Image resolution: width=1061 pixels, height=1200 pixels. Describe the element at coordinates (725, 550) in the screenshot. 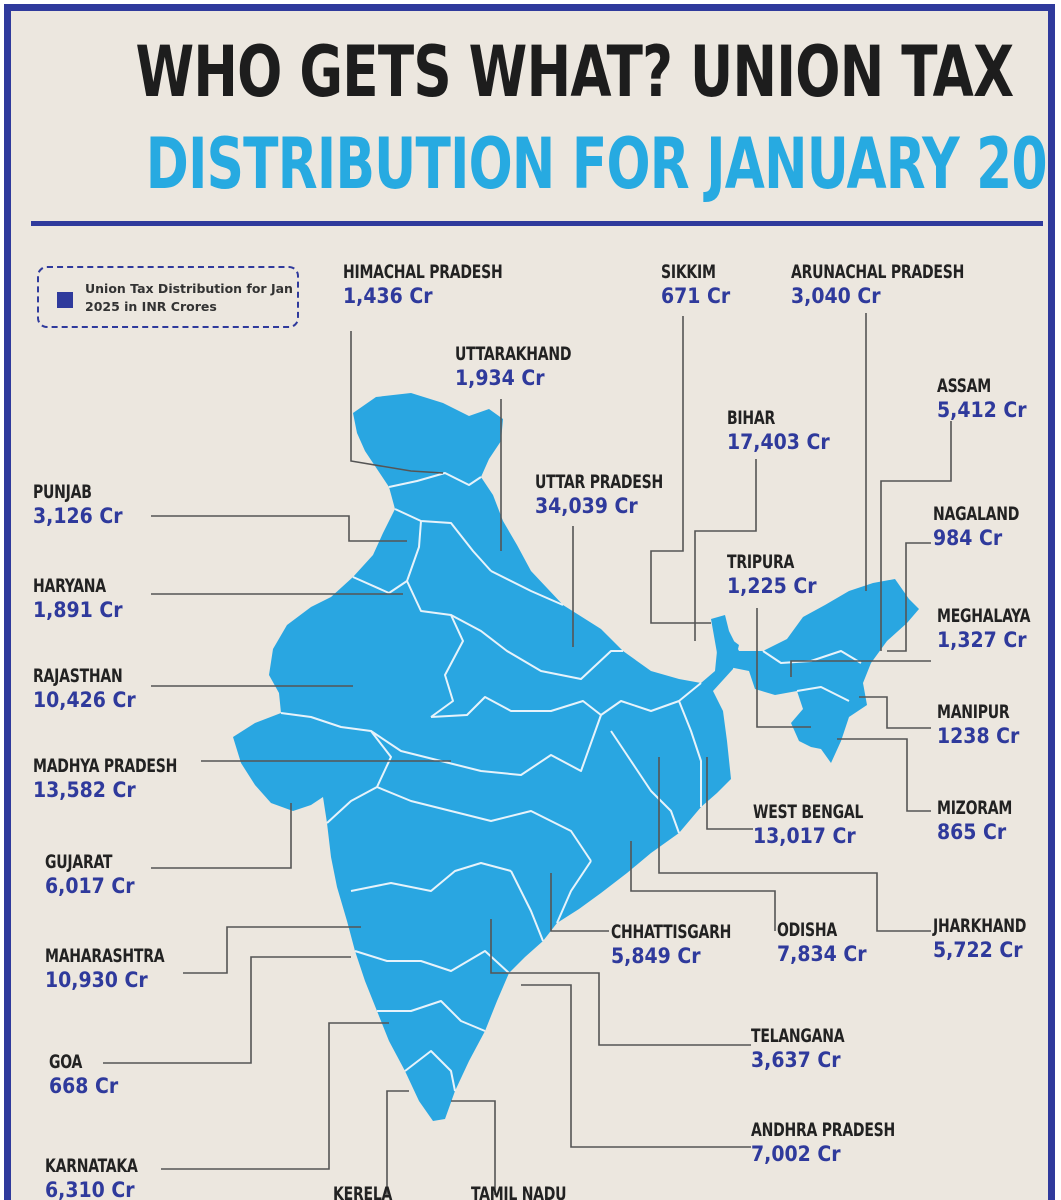

I see `leader-bihar` at that location.